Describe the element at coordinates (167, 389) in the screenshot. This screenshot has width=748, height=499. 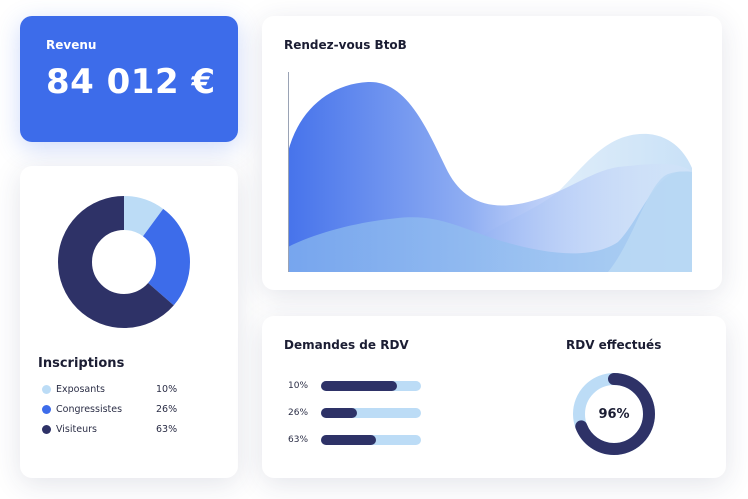
I see `legend-value: 10%` at that location.